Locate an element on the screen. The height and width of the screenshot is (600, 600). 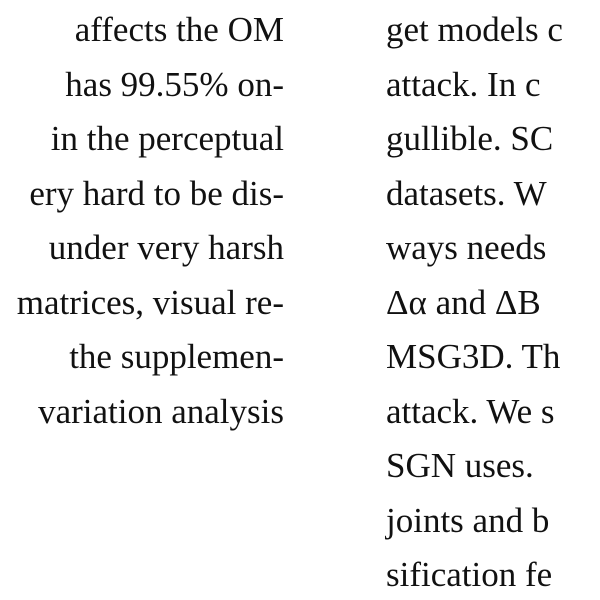
right-line-5: ways needs is located at coordinates (466, 247).